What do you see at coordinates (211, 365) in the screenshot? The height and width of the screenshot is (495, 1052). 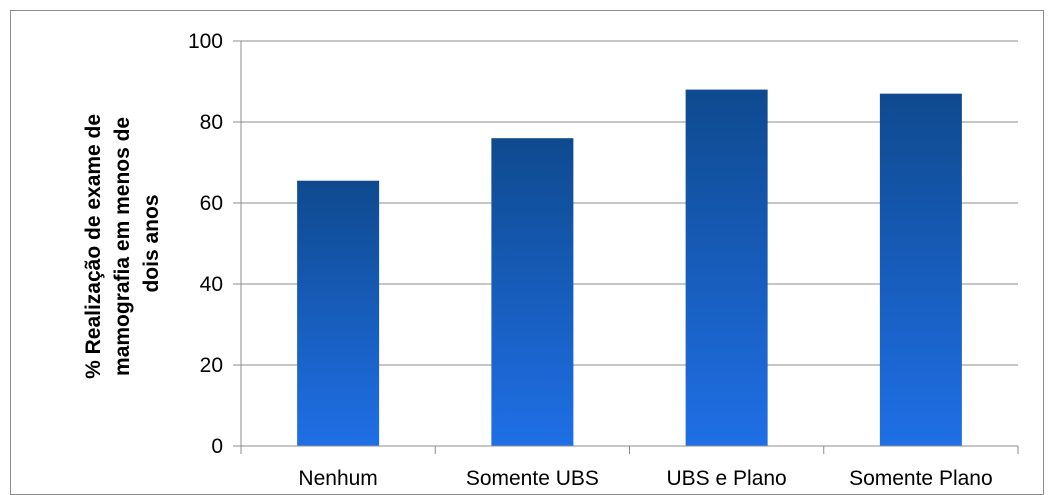 I see `y-tick-label: 20` at bounding box center [211, 365].